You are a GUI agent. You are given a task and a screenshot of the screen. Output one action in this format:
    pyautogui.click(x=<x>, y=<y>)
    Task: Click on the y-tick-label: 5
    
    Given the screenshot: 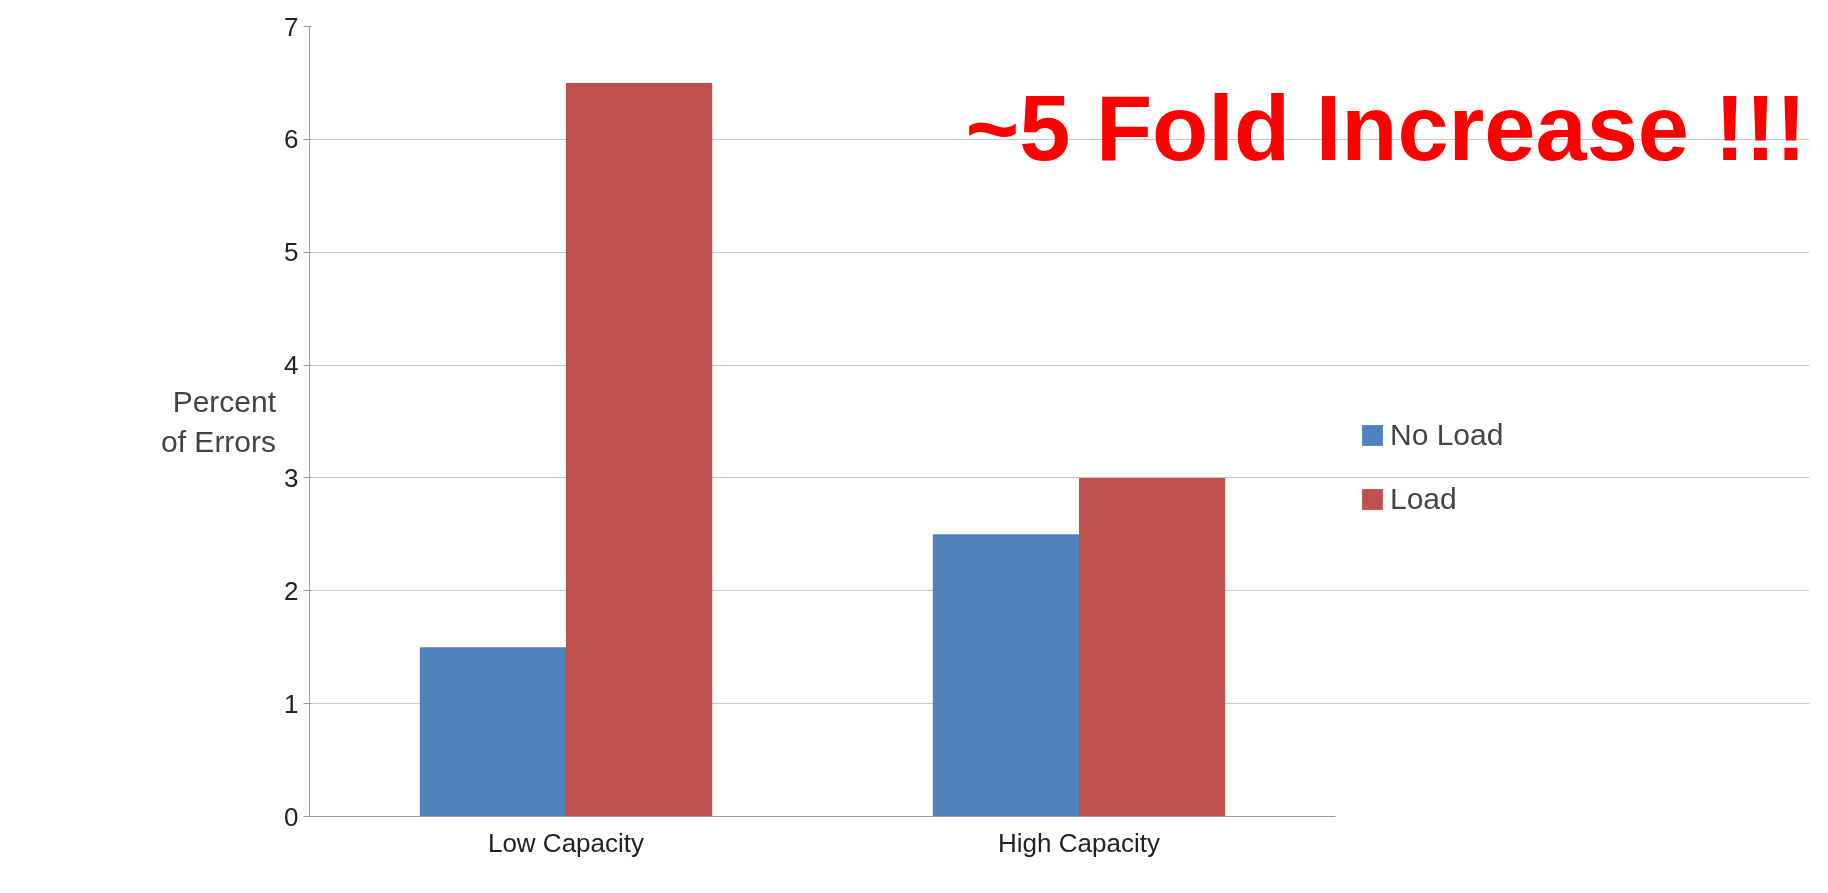 What is the action you would take?
    pyautogui.click(x=291, y=252)
    